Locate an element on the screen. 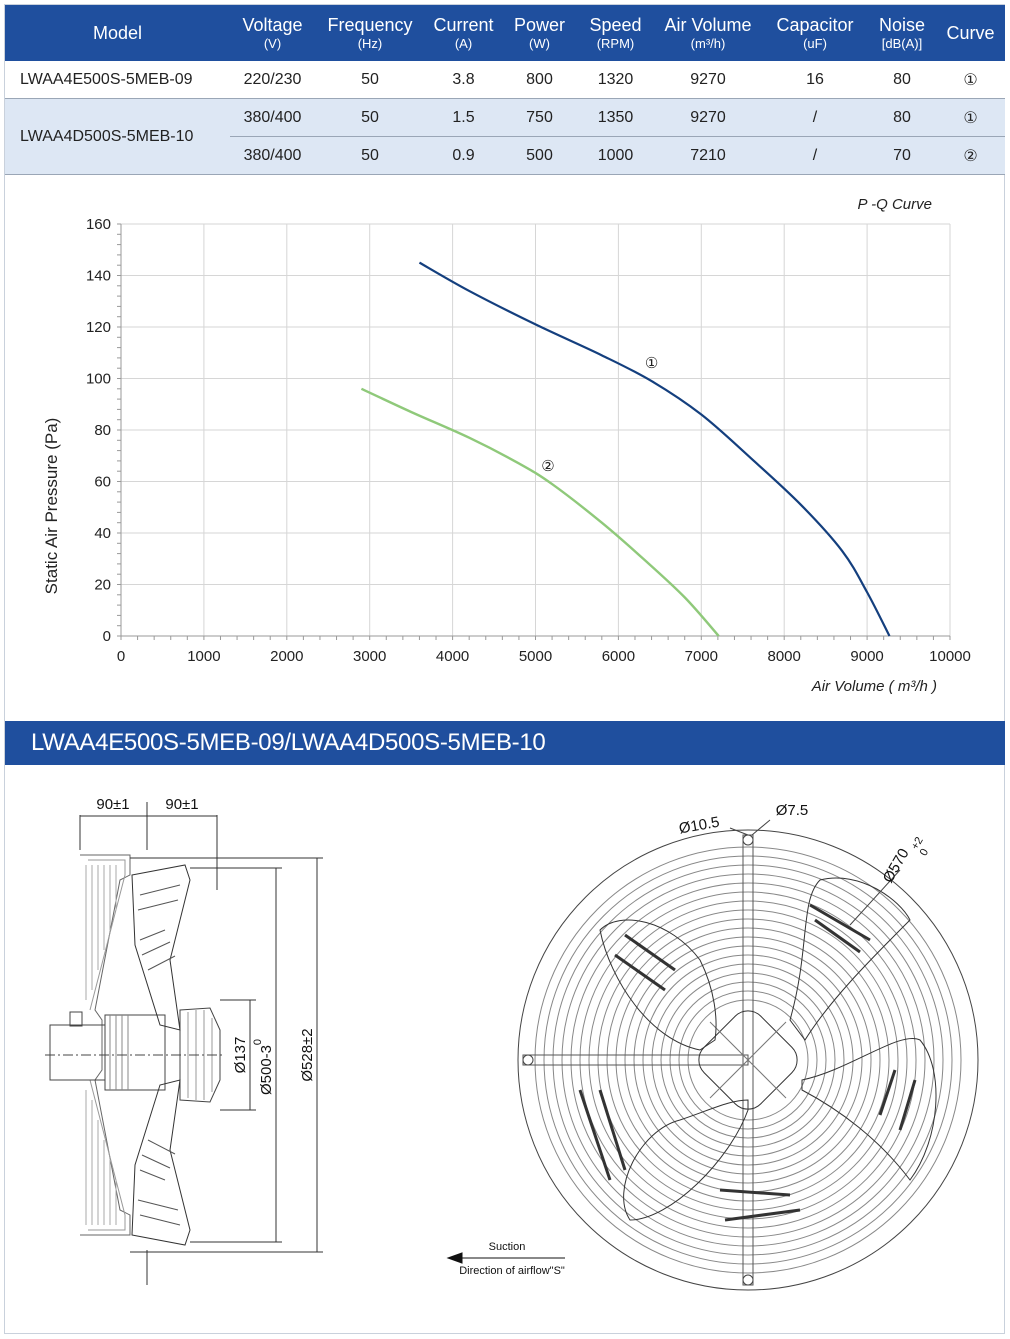  cell-current: 0.9 is located at coordinates (463, 155).